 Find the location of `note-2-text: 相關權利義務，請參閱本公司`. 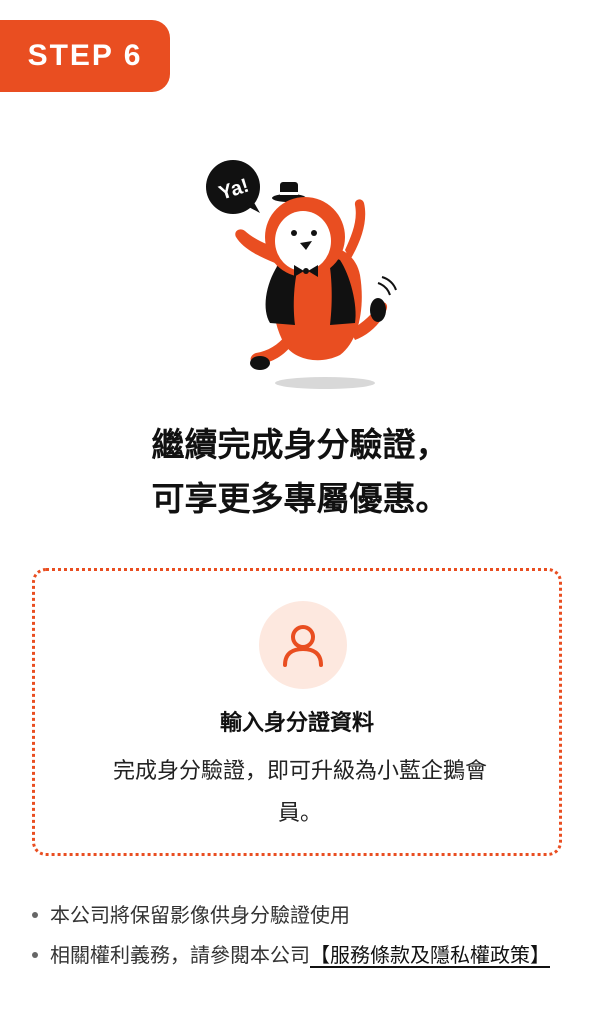

note-2-text: 相關權利義務，請參閱本公司 is located at coordinates (180, 955).